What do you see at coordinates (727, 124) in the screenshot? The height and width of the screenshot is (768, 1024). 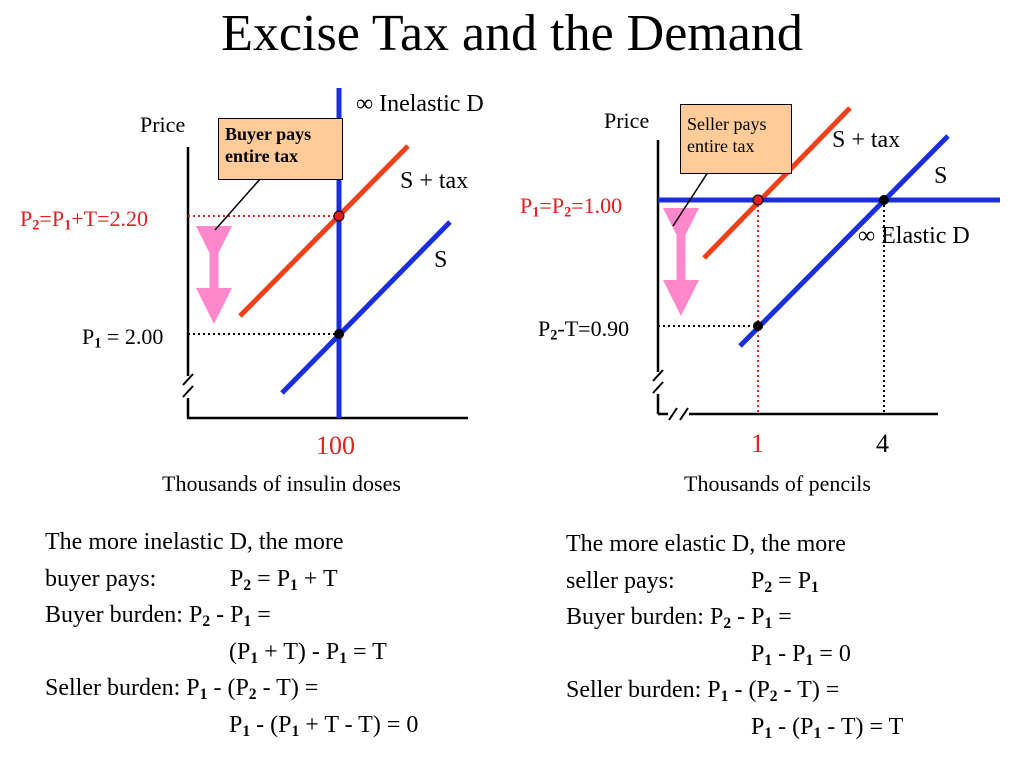 I see `right-callout-line1: Seller pays` at bounding box center [727, 124].